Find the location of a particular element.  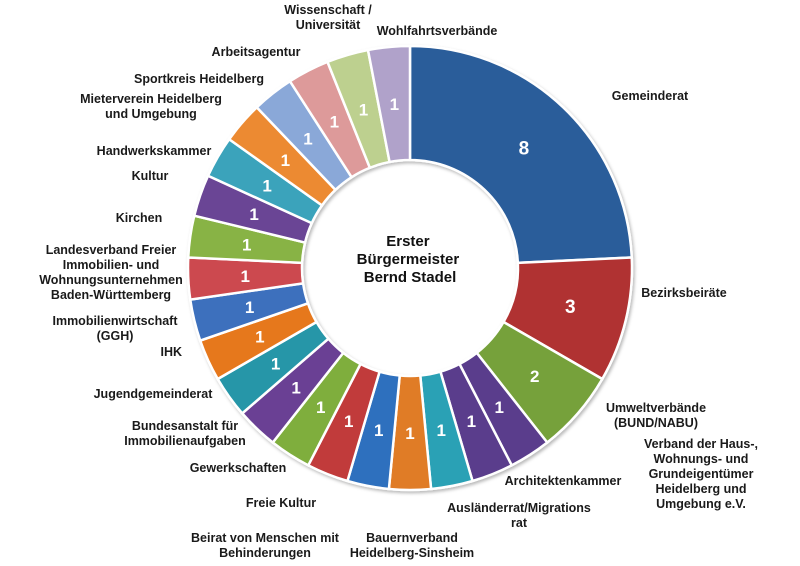

category-label-line: Baden-Württemberg is located at coordinates (111, 295).